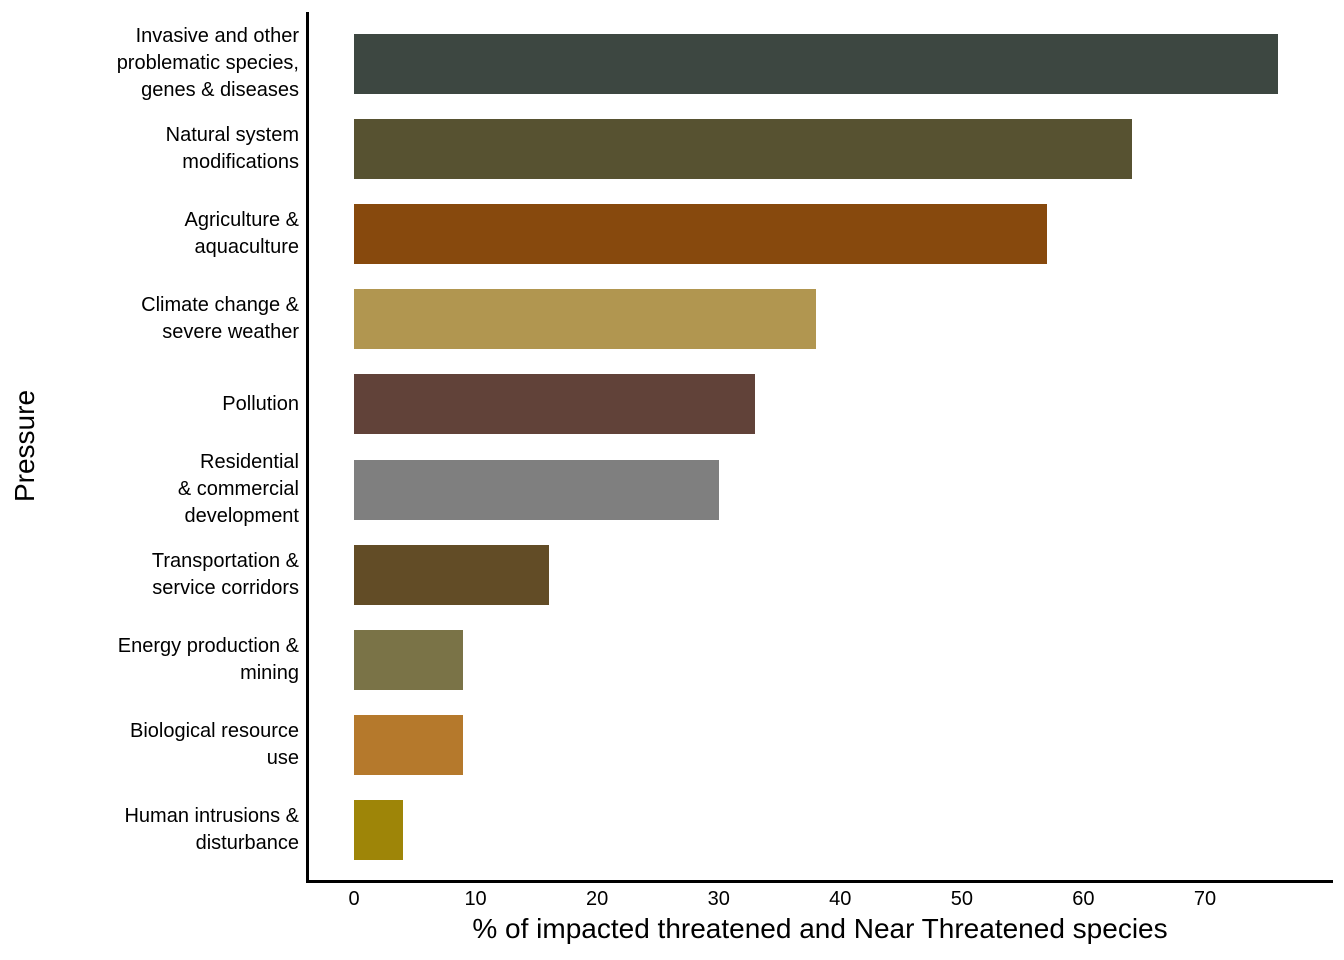 This screenshot has width=1344, height=960. Describe the element at coordinates (225, 574) in the screenshot. I see `category-label: Transportation & service corridors` at that location.